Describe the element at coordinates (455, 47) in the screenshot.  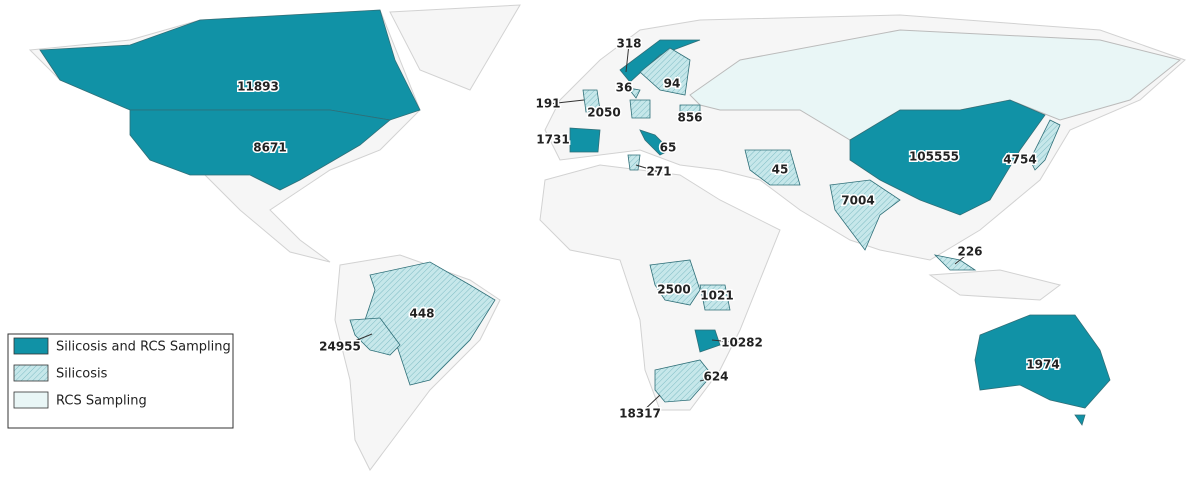
I see `greenland` at that location.